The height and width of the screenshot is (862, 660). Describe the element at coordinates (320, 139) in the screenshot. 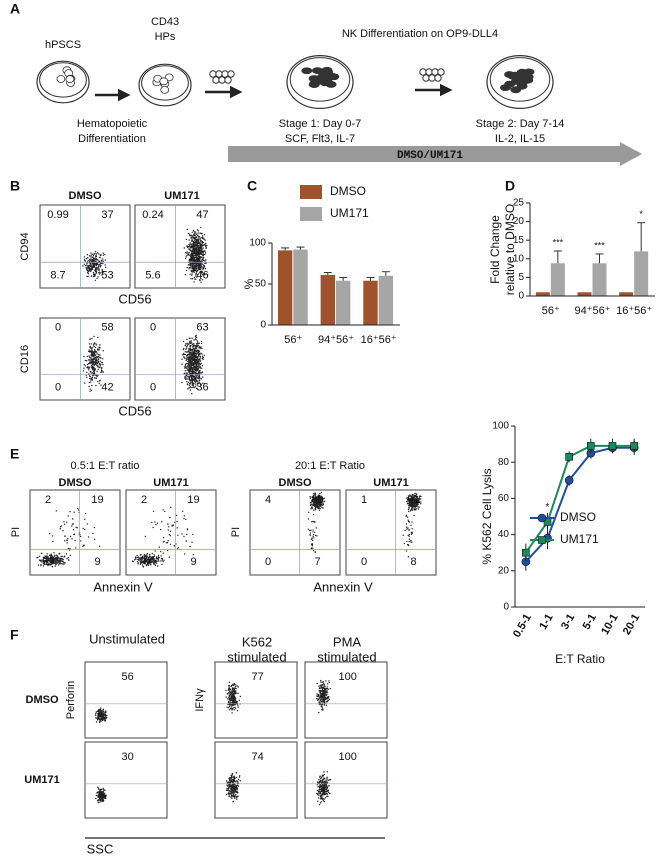

I see `label: SCF, Flt3, IL-7` at that location.